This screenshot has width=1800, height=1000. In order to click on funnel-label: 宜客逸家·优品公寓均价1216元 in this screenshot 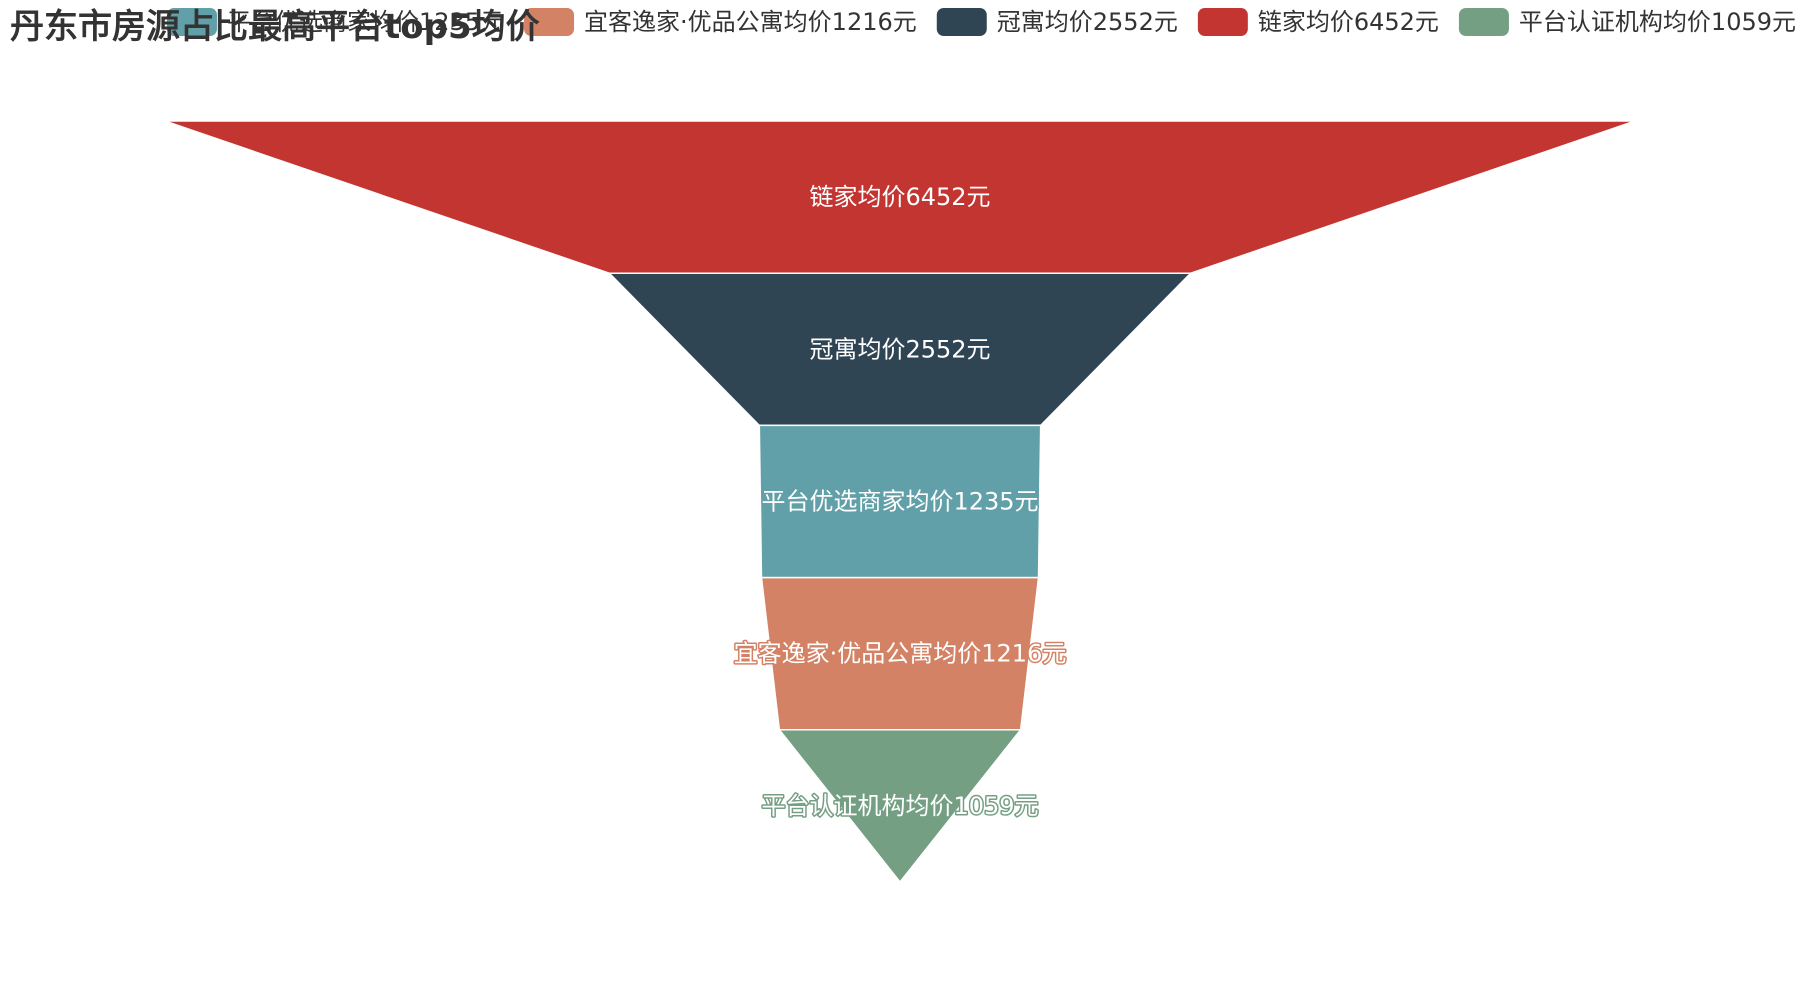, I will do `click(900, 654)`.